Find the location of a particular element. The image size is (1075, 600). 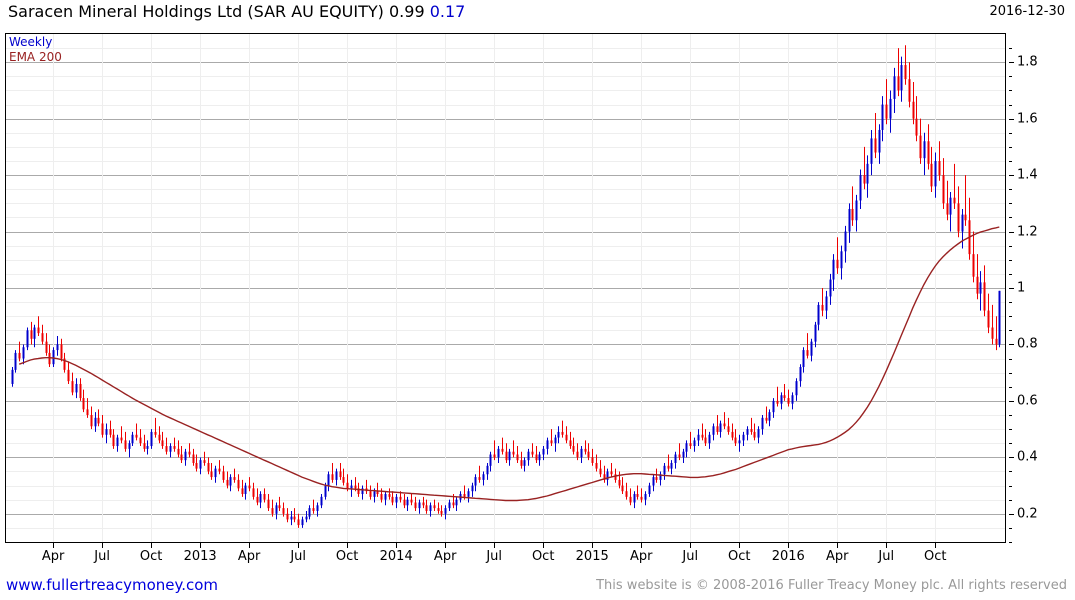

y-tick-label: 1.2 is located at coordinates (1027, 232).